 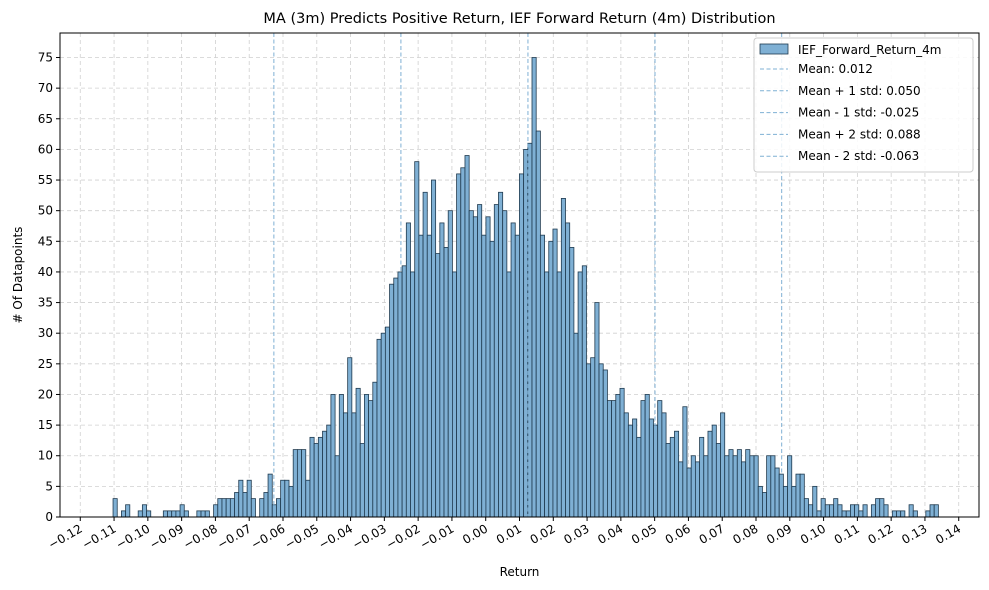 What do you see at coordinates (835, 69) in the screenshot?
I see `legend-label-line: Mean: 0.012` at bounding box center [835, 69].